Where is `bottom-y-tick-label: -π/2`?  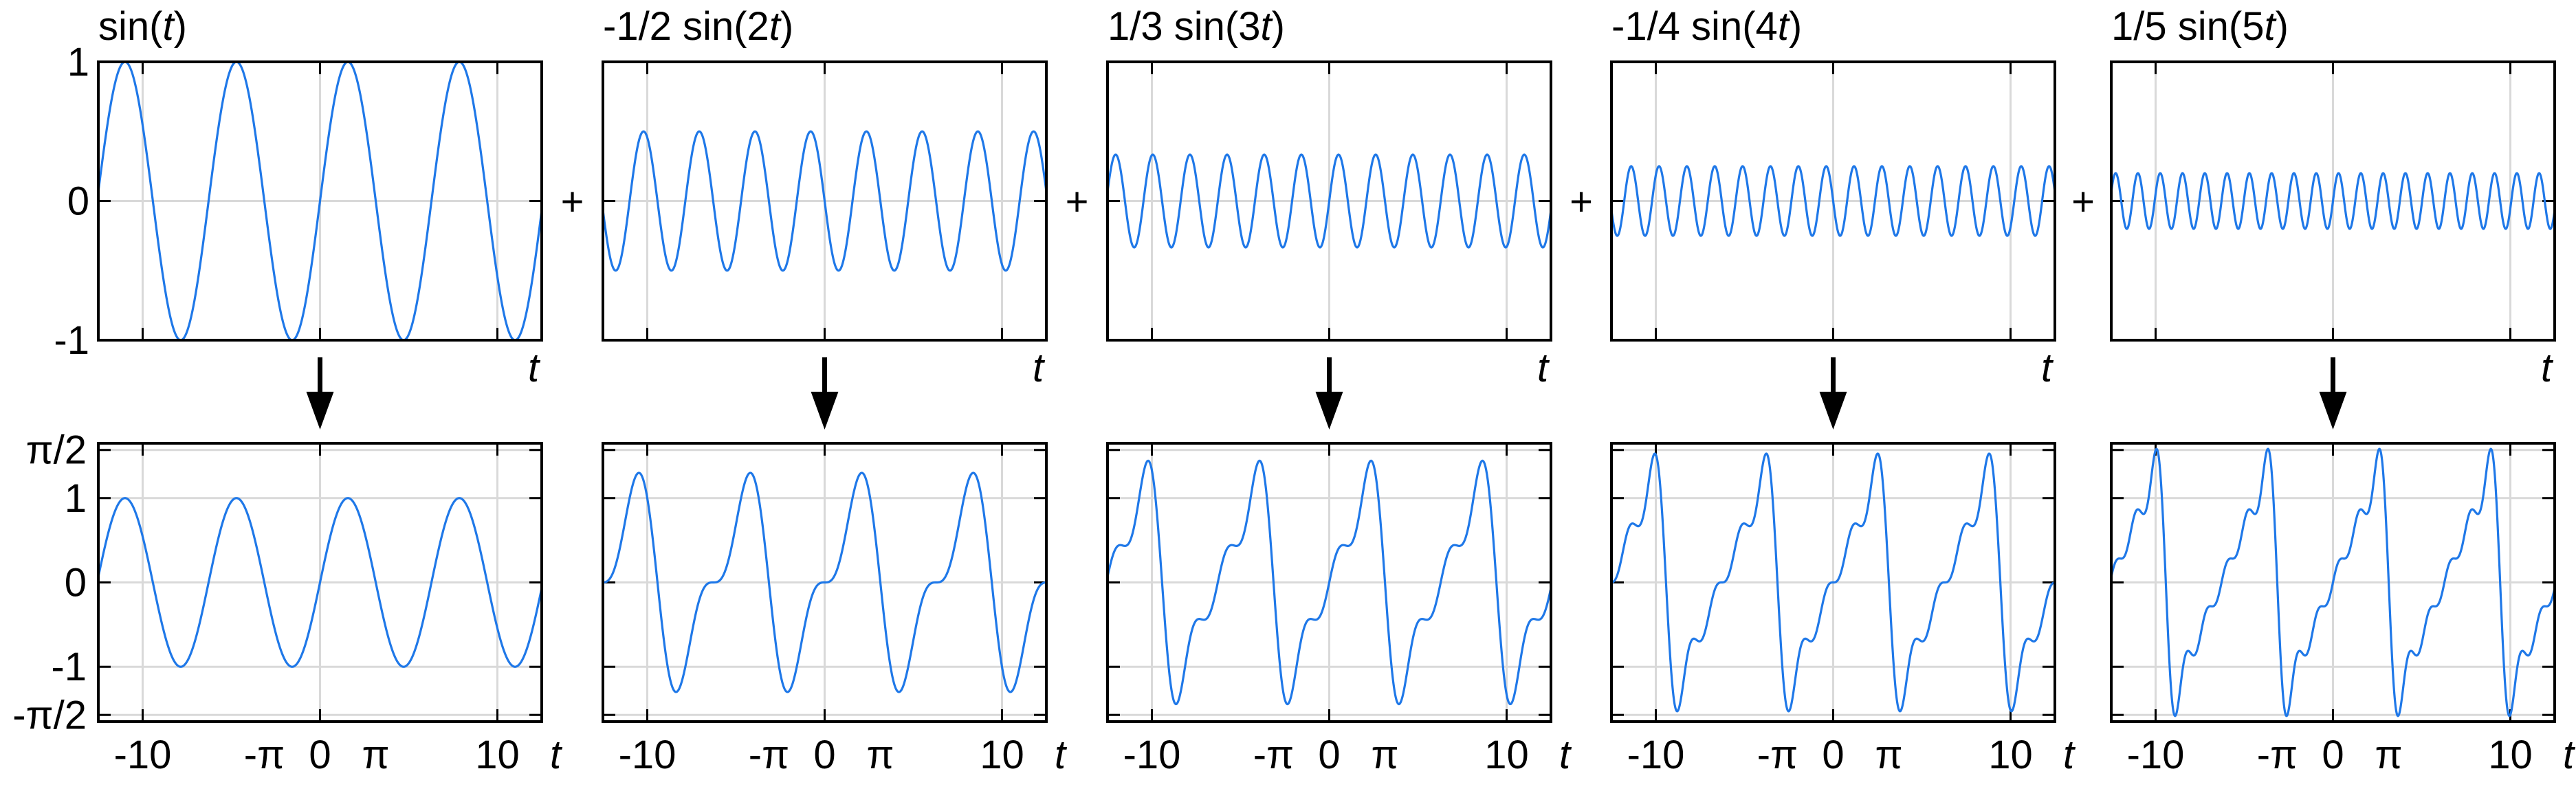 bottom-y-tick-label: -π/2 is located at coordinates (49, 715).